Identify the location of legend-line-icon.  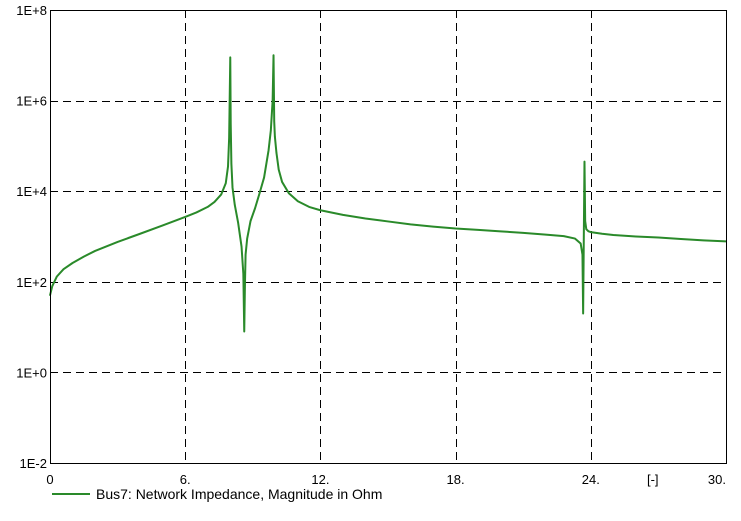
(71, 494).